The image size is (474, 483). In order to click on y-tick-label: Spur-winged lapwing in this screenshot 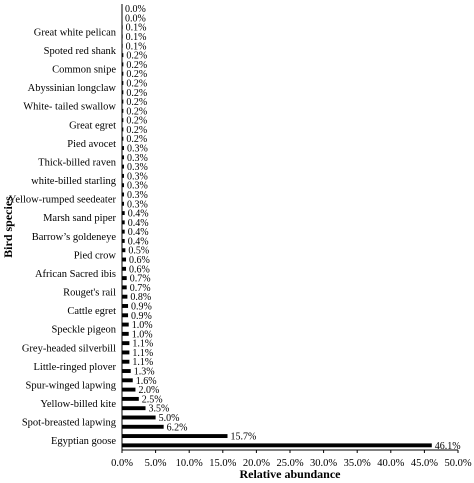, I will do `click(71, 385)`.